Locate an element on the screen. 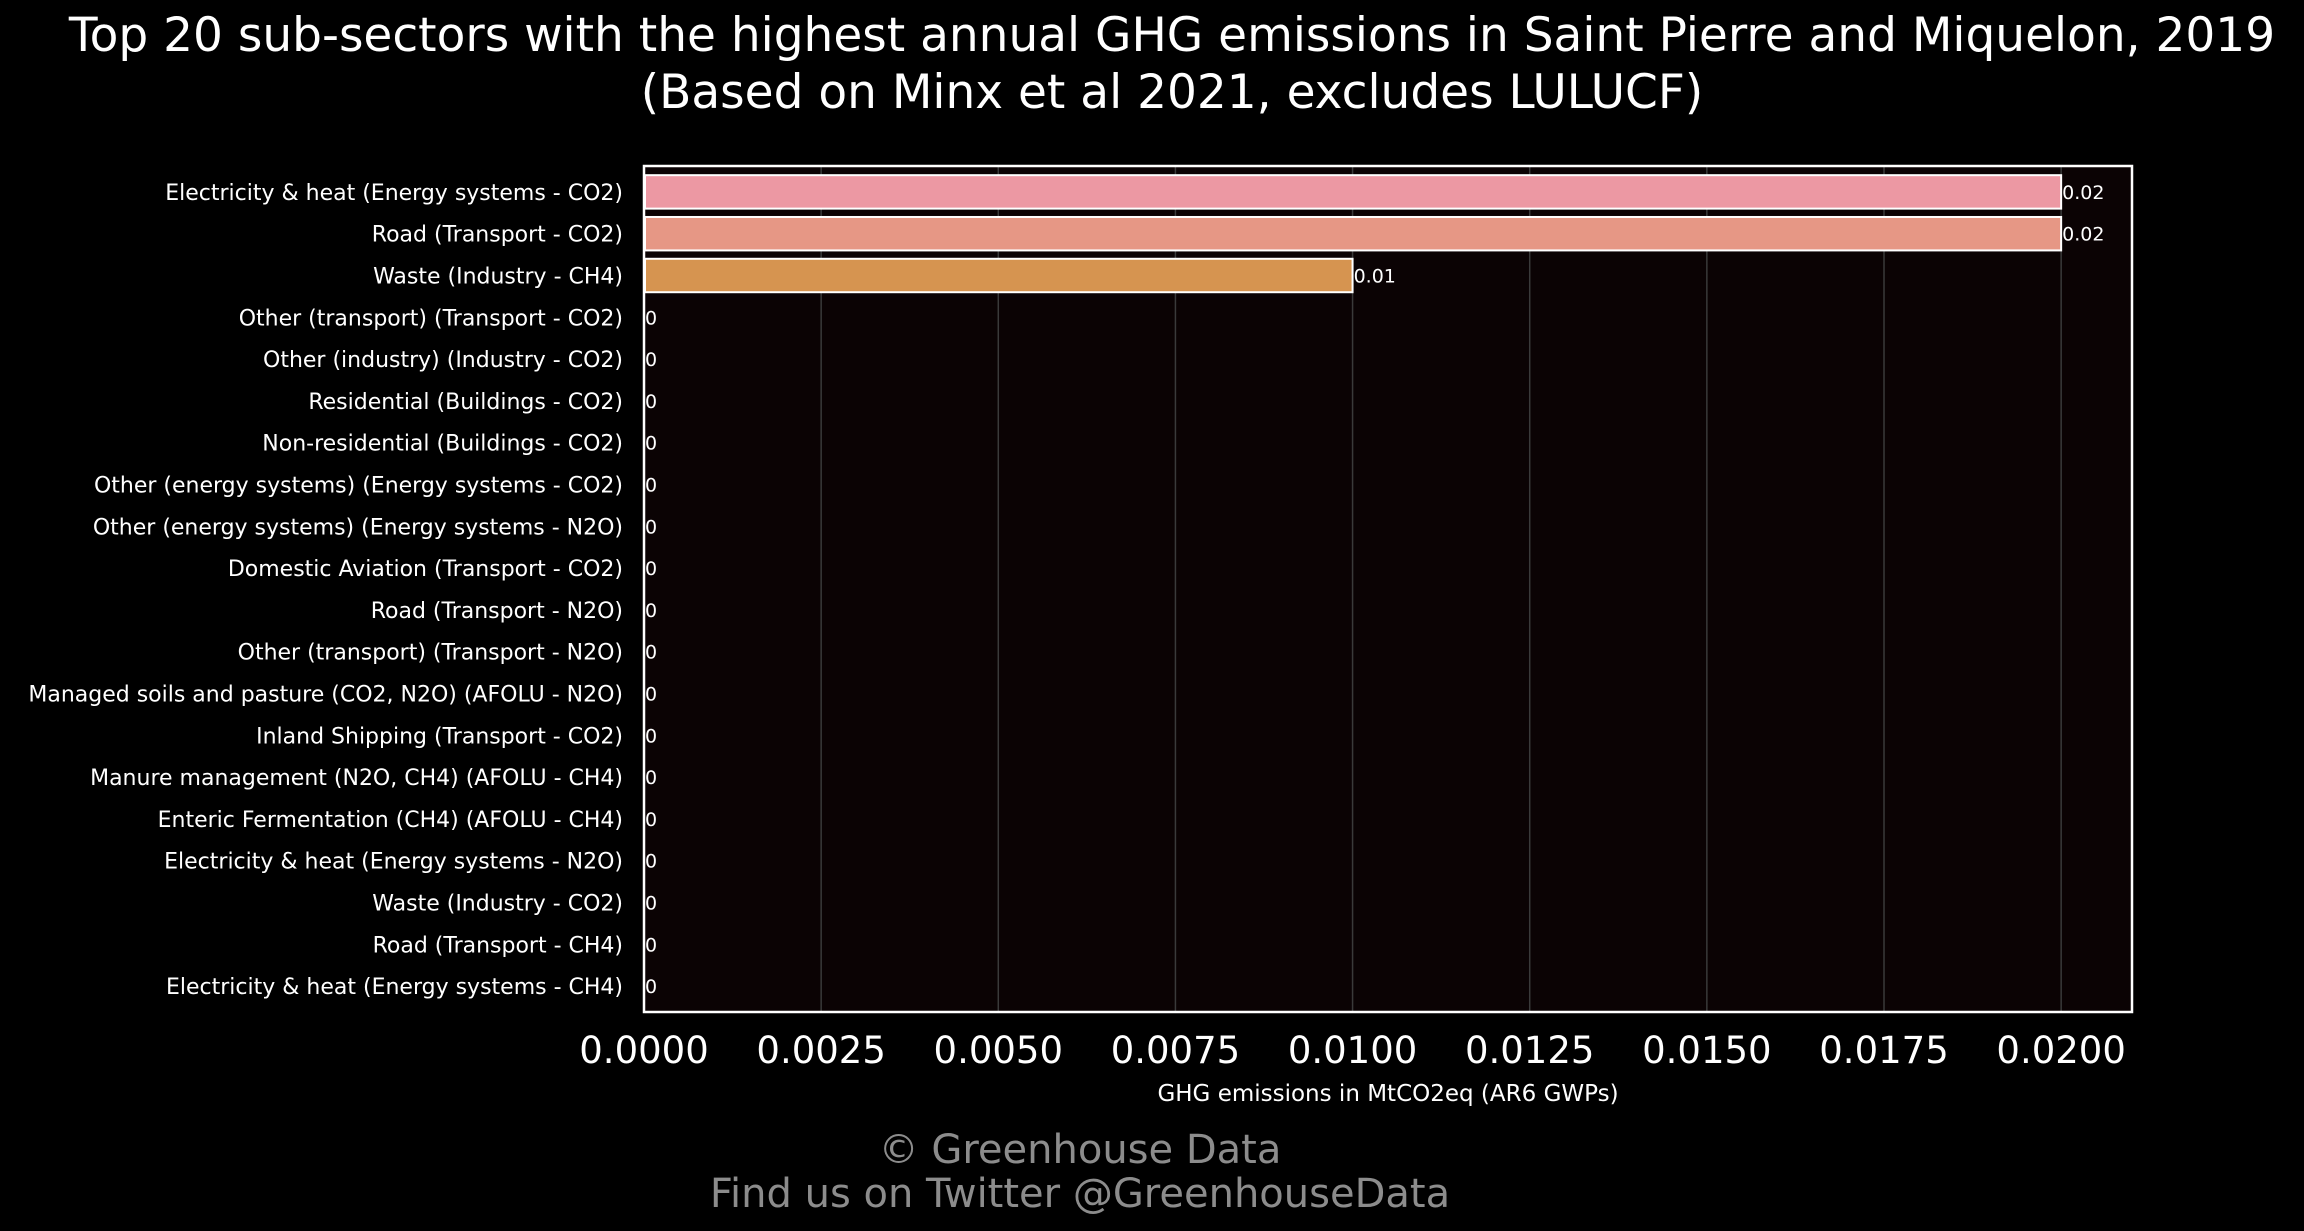 This screenshot has width=2304, height=1231. bars is located at coordinates (1353, 234).